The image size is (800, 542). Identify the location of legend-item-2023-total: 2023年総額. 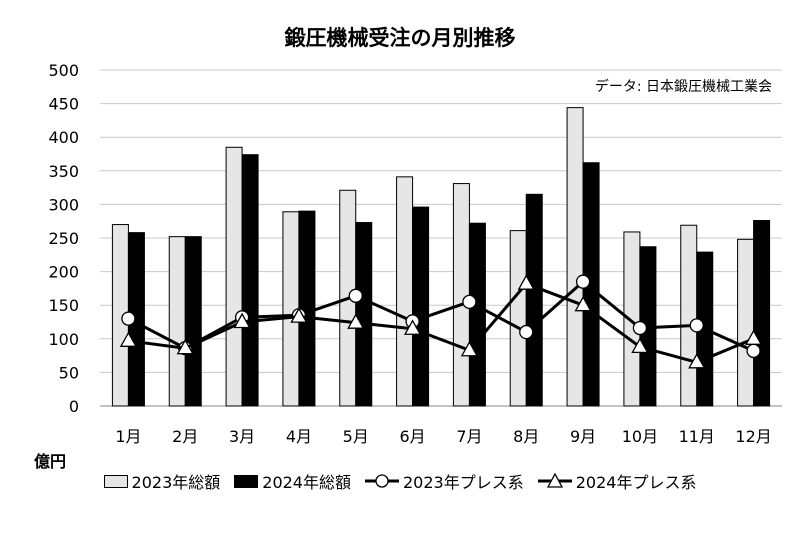
(162, 481).